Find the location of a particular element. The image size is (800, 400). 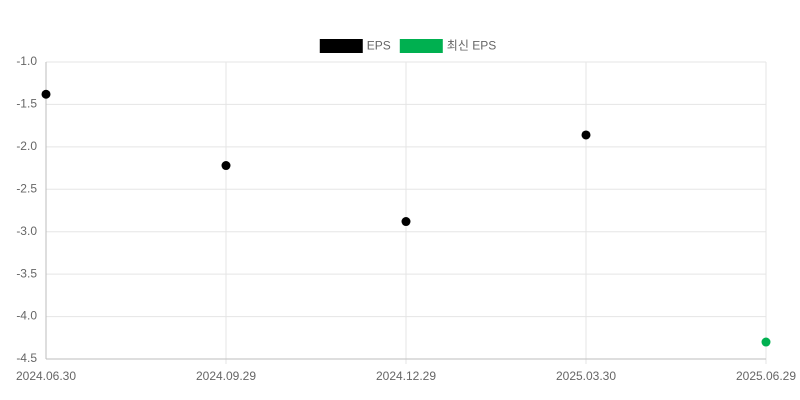

y-tick-label: -4.0 is located at coordinates (26, 316).